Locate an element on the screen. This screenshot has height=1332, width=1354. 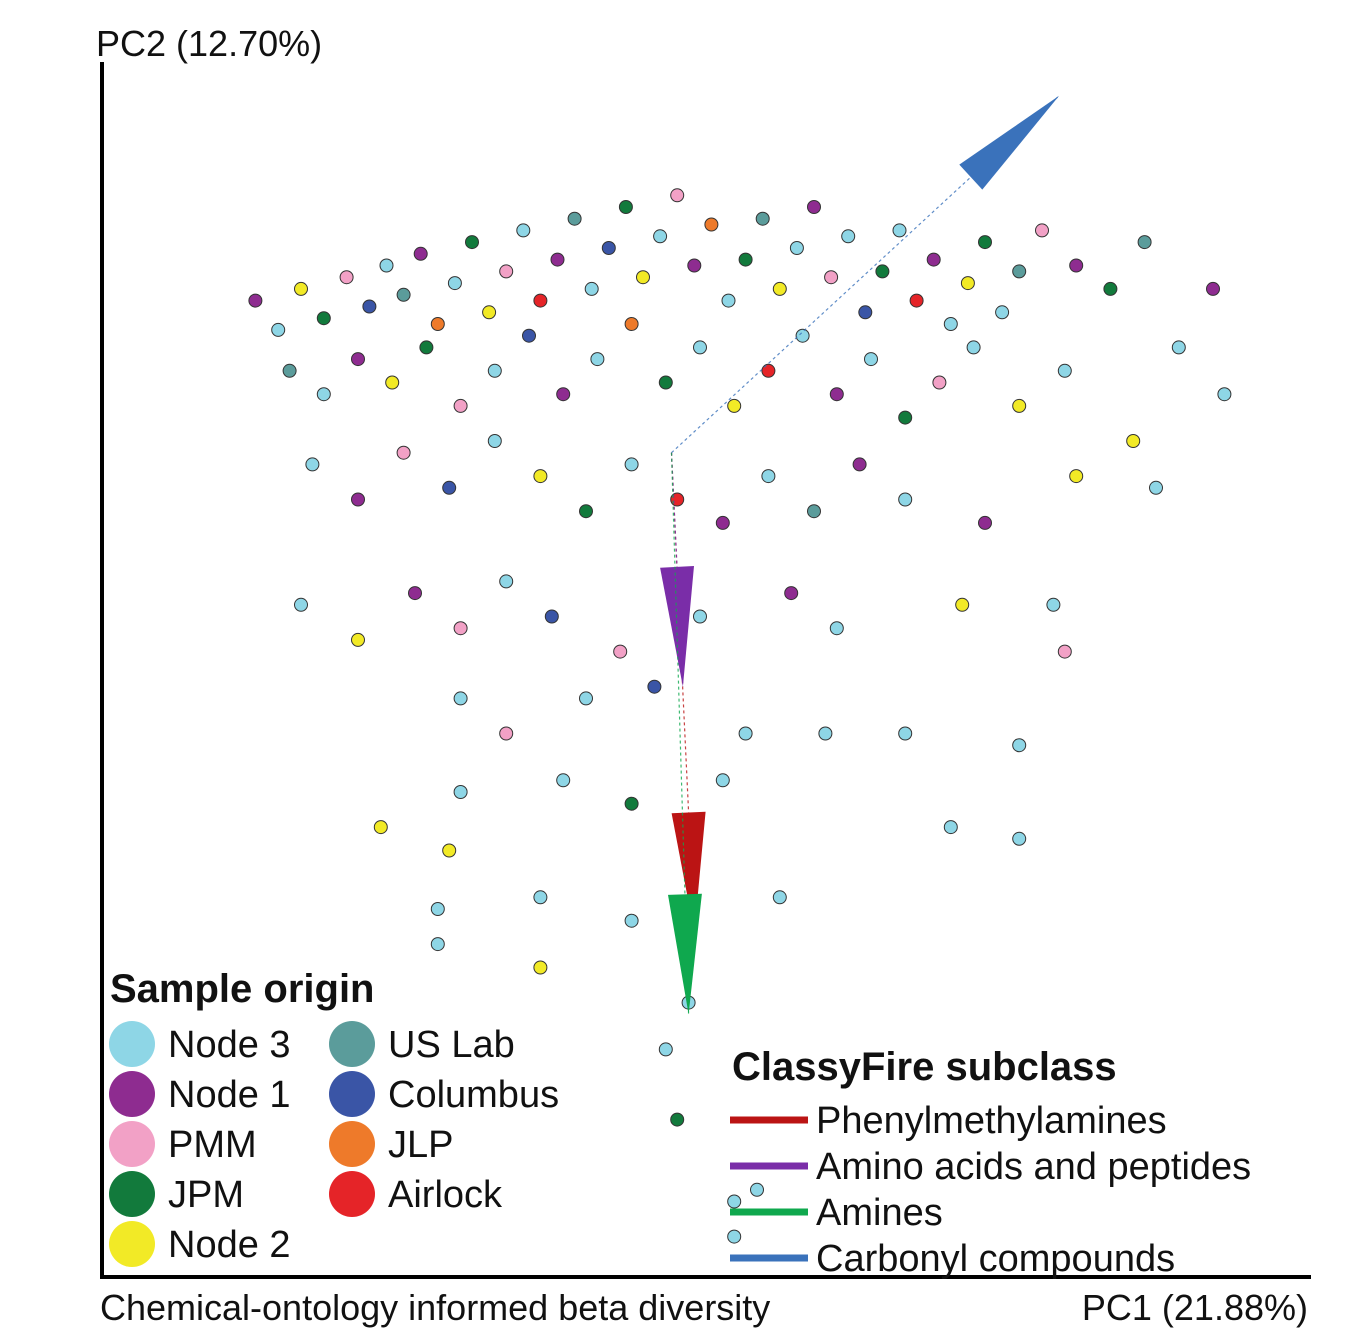
biplot-legend-label: Amines is located at coordinates (879, 1213).